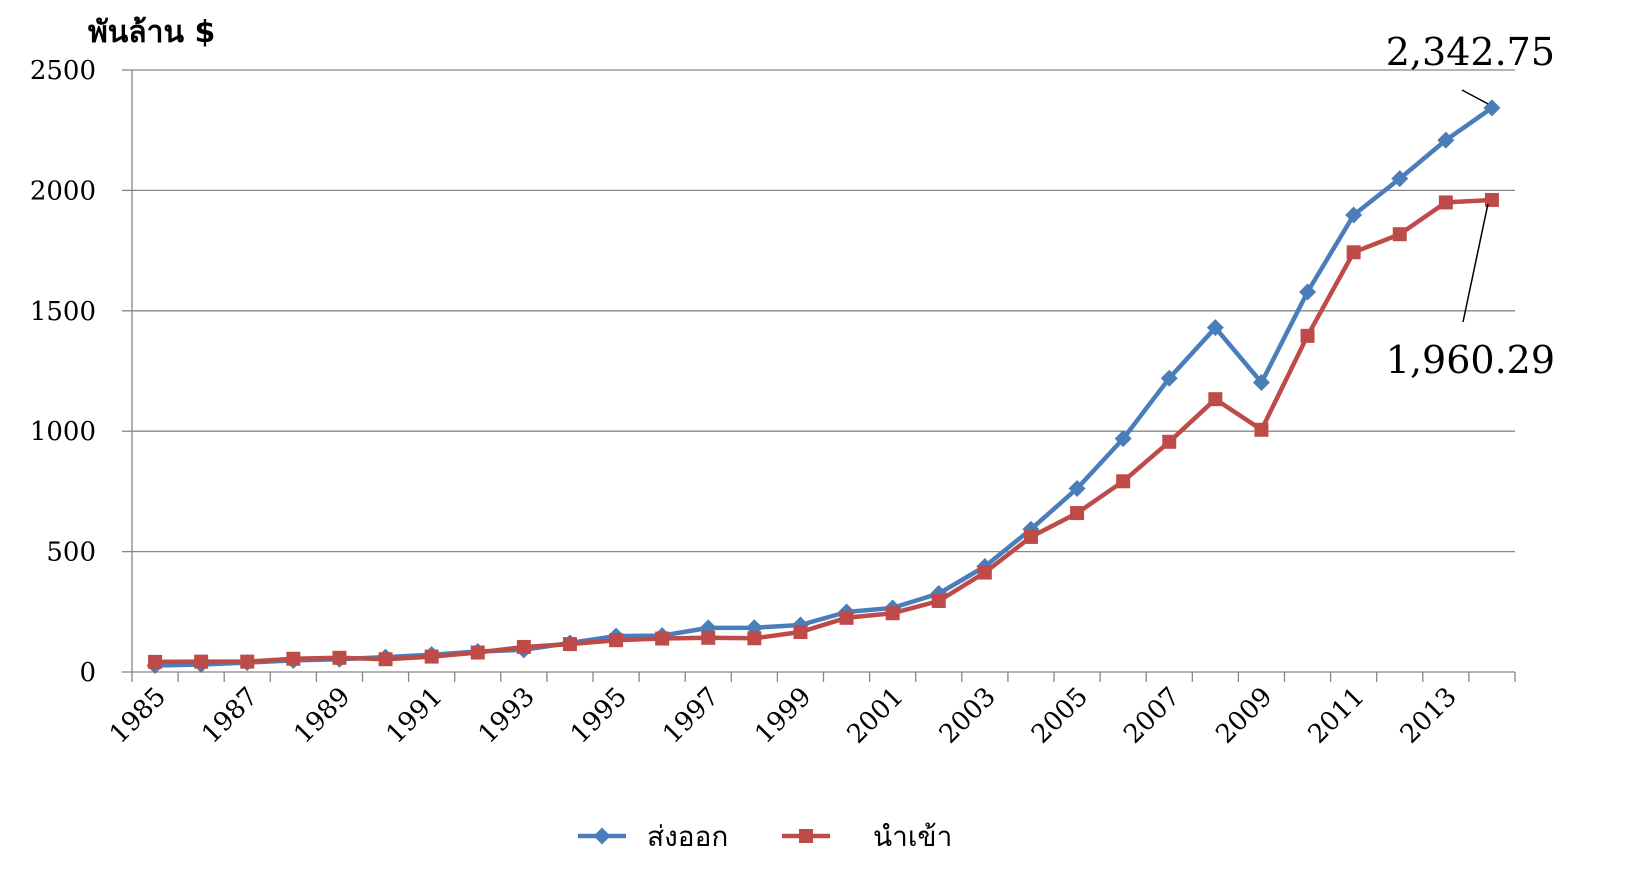 The height and width of the screenshot is (889, 1635). What do you see at coordinates (507, 716) in the screenshot?
I see `x-tick-label: 1993` at bounding box center [507, 716].